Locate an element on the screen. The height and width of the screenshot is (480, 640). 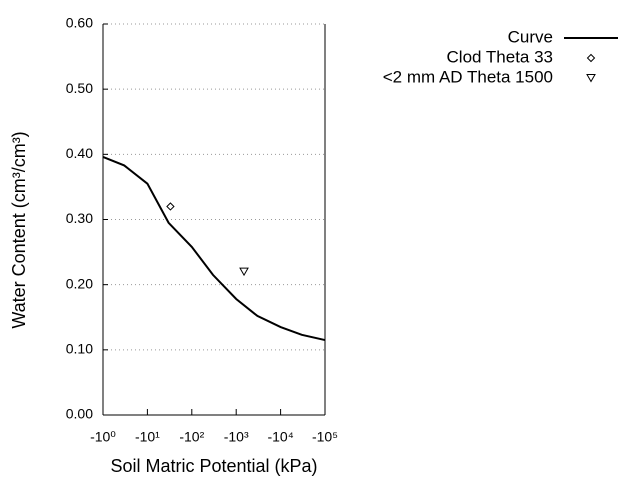
x-tick-label: -10³ is located at coordinates (236, 437).